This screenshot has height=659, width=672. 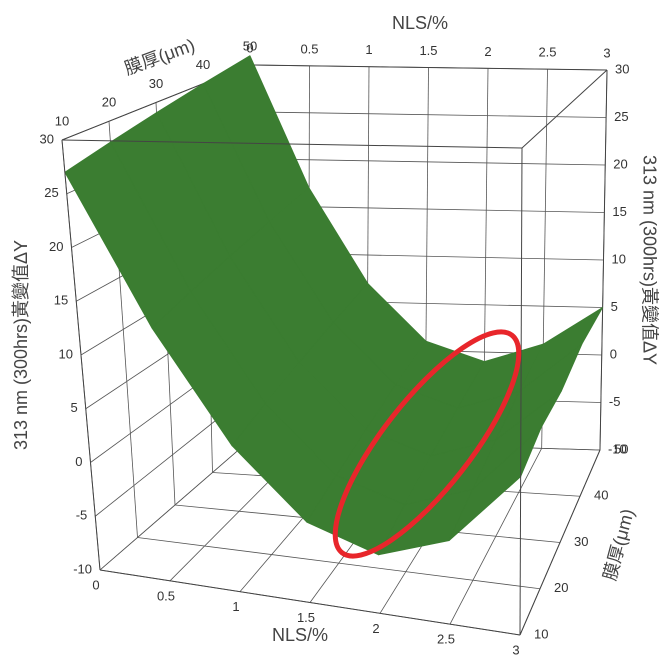 What do you see at coordinates (649, 260) in the screenshot?
I see `z-axis-label-right: 313 nm (300hrs)黃變值ΔY` at bounding box center [649, 260].